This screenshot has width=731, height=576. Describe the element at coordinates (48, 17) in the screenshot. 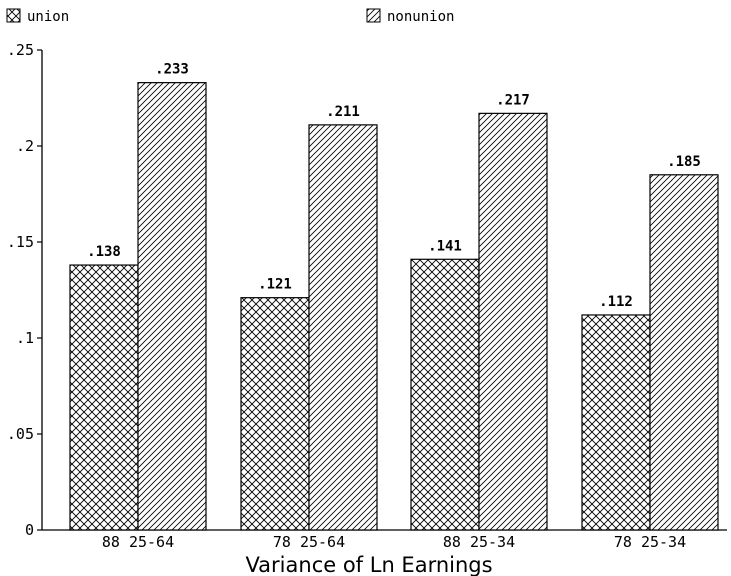

I see `legend-label-union: union` at that location.